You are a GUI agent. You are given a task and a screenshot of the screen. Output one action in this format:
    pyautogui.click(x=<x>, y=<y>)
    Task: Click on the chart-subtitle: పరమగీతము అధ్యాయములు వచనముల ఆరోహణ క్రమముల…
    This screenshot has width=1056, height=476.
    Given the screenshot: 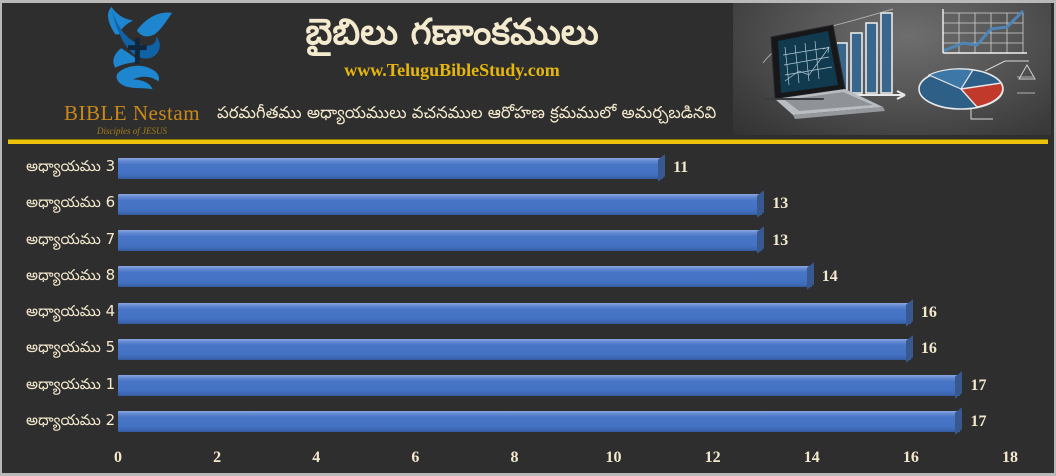 What is the action you would take?
    pyautogui.click(x=467, y=112)
    